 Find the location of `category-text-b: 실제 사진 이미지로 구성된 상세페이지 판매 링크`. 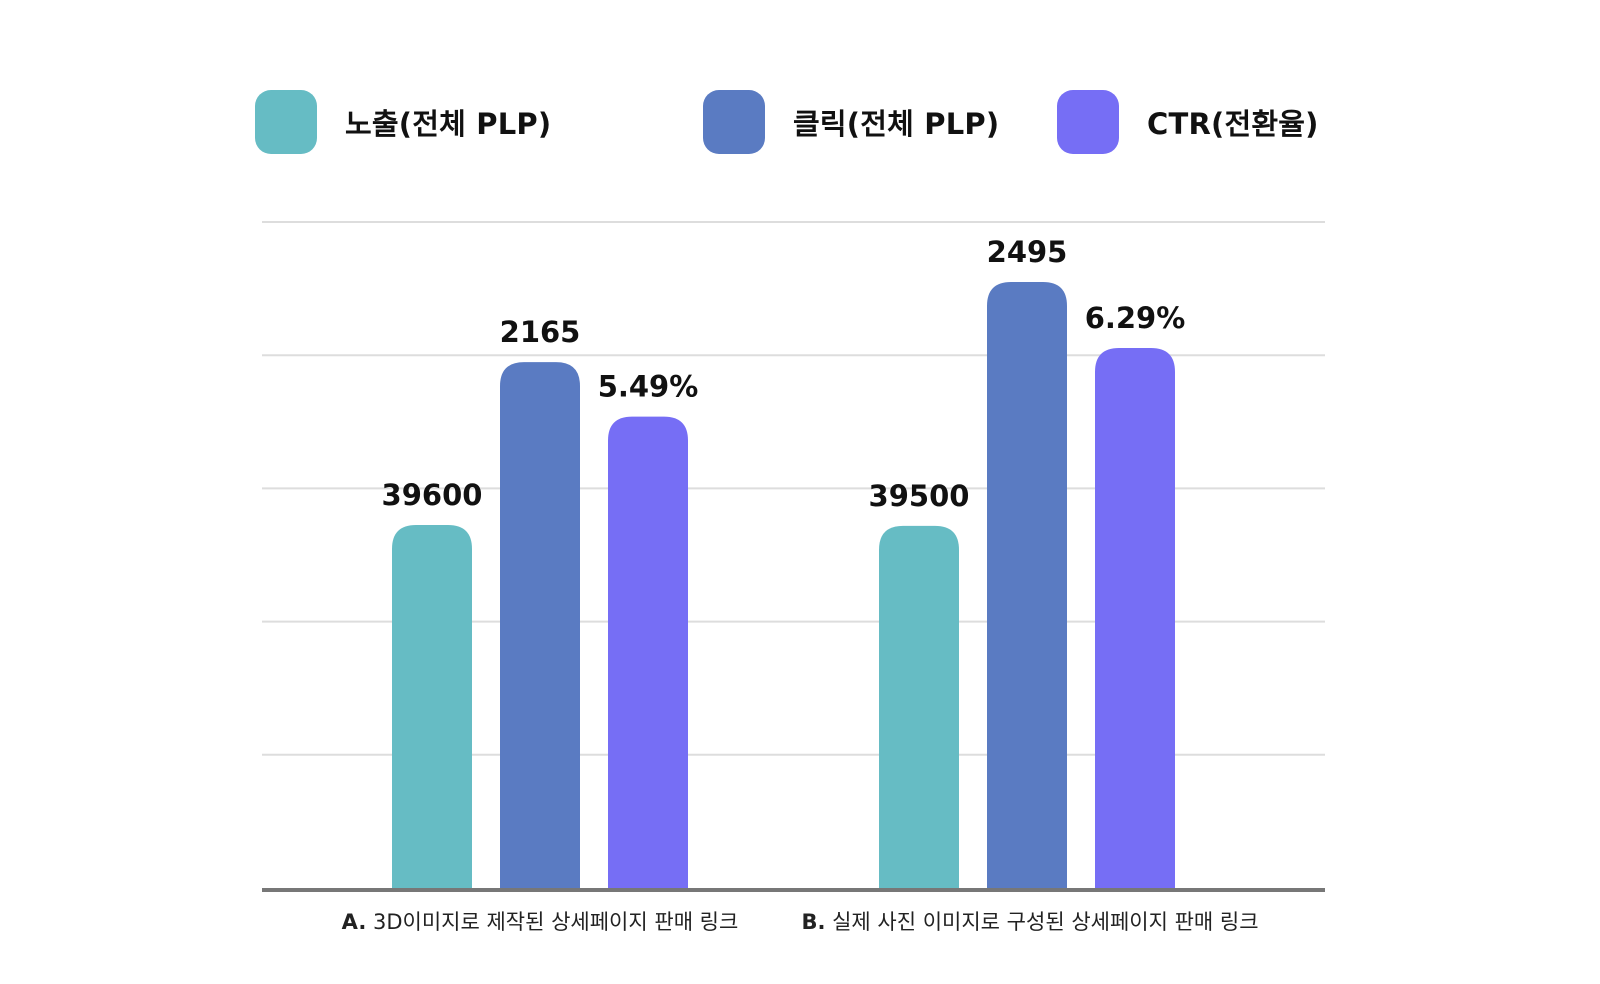

category-text-b: 실제 사진 이미지로 구성된 상세페이지 판매 링크 is located at coordinates (1042, 922).